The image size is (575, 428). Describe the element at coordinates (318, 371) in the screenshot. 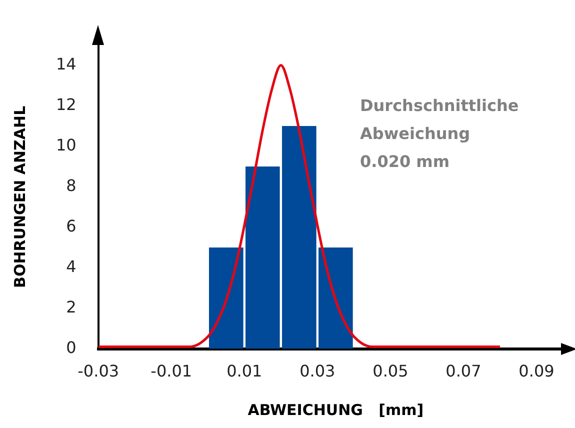

I see `x-tick-label: 0.03` at that location.